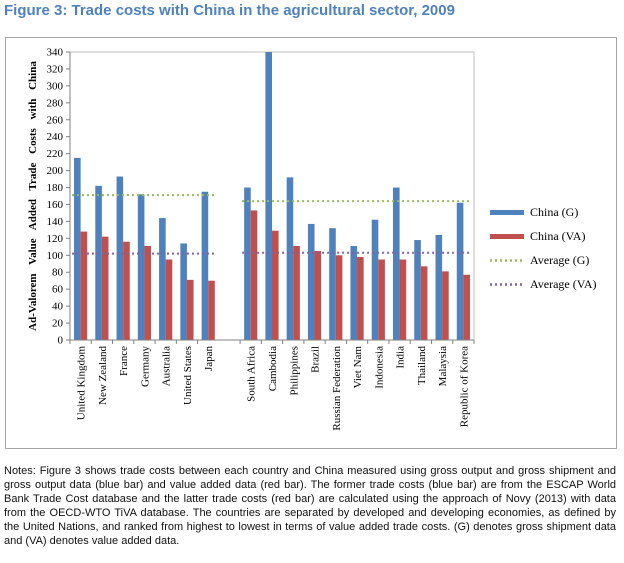 Image resolution: width=624 pixels, height=563 pixels. What do you see at coordinates (58, 324) in the screenshot?
I see `y-tick-label: 20` at bounding box center [58, 324].